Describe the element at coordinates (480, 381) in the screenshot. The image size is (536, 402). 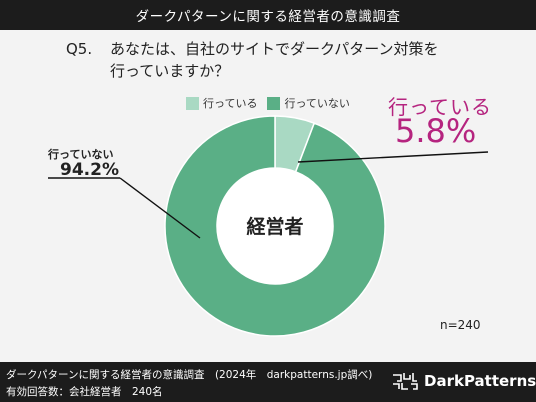
I see `brand-name: DarkPatterns` at that location.